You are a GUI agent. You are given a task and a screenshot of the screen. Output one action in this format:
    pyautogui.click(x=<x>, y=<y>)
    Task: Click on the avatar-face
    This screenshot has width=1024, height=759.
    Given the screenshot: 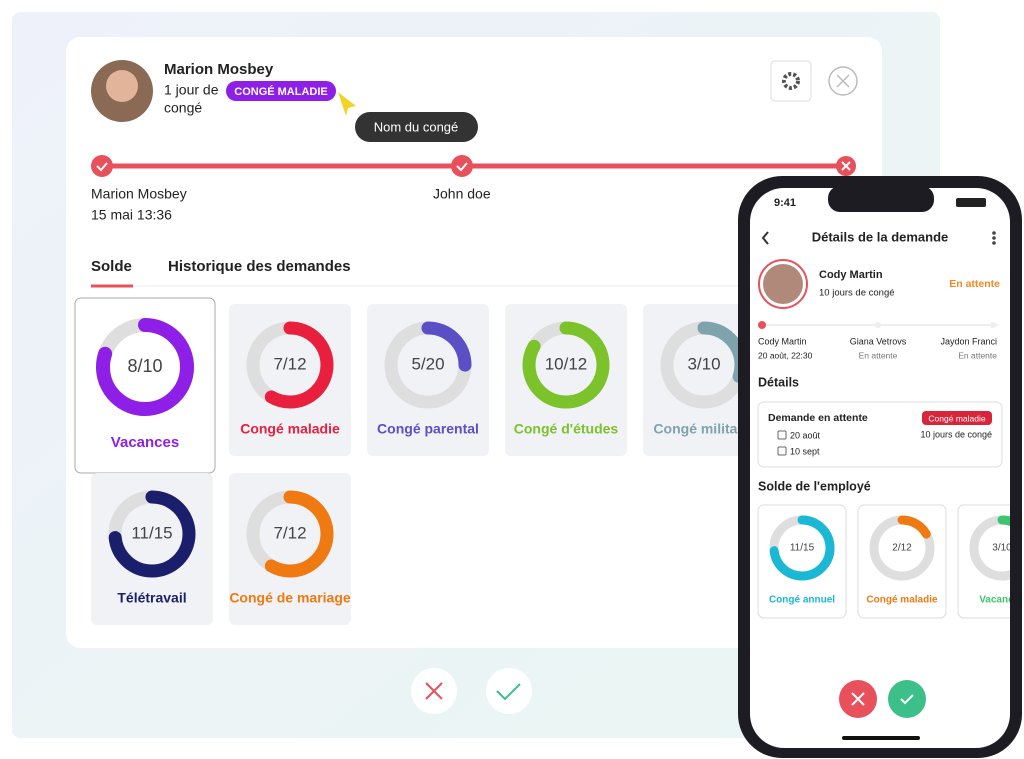 What is the action you would take?
    pyautogui.click(x=122, y=86)
    